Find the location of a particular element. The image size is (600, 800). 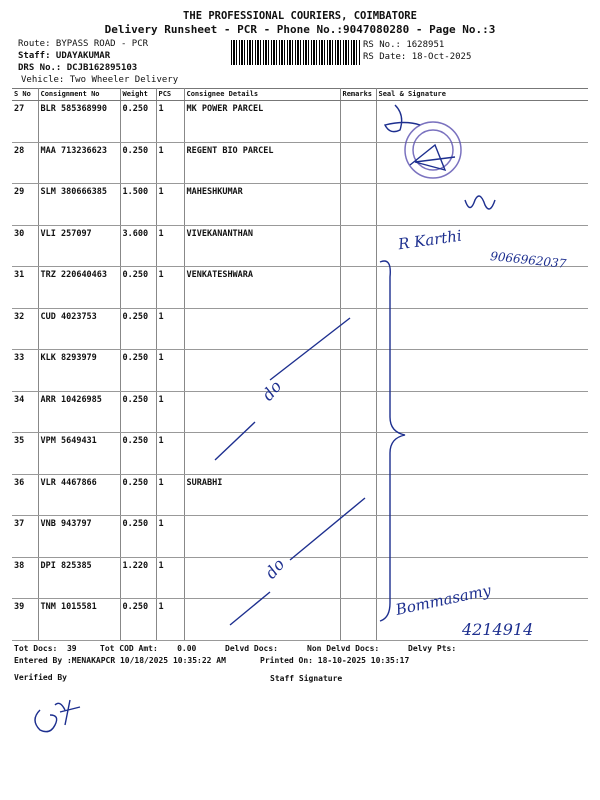

cell-weight: 3.600 is located at coordinates (138, 246).